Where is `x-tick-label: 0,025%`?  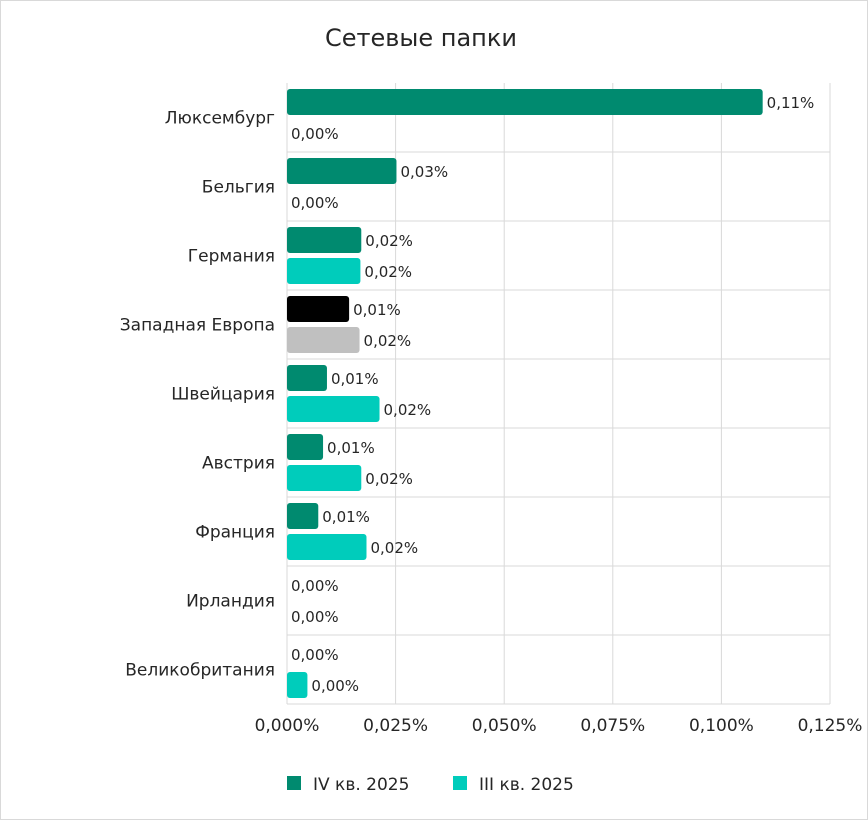
x-tick-label: 0,025% is located at coordinates (395, 726).